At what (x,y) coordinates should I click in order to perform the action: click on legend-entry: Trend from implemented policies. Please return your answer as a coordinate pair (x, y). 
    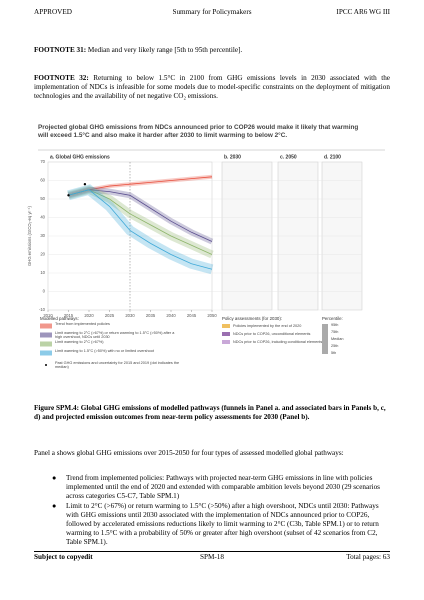
    Looking at the image, I should click on (82, 324).